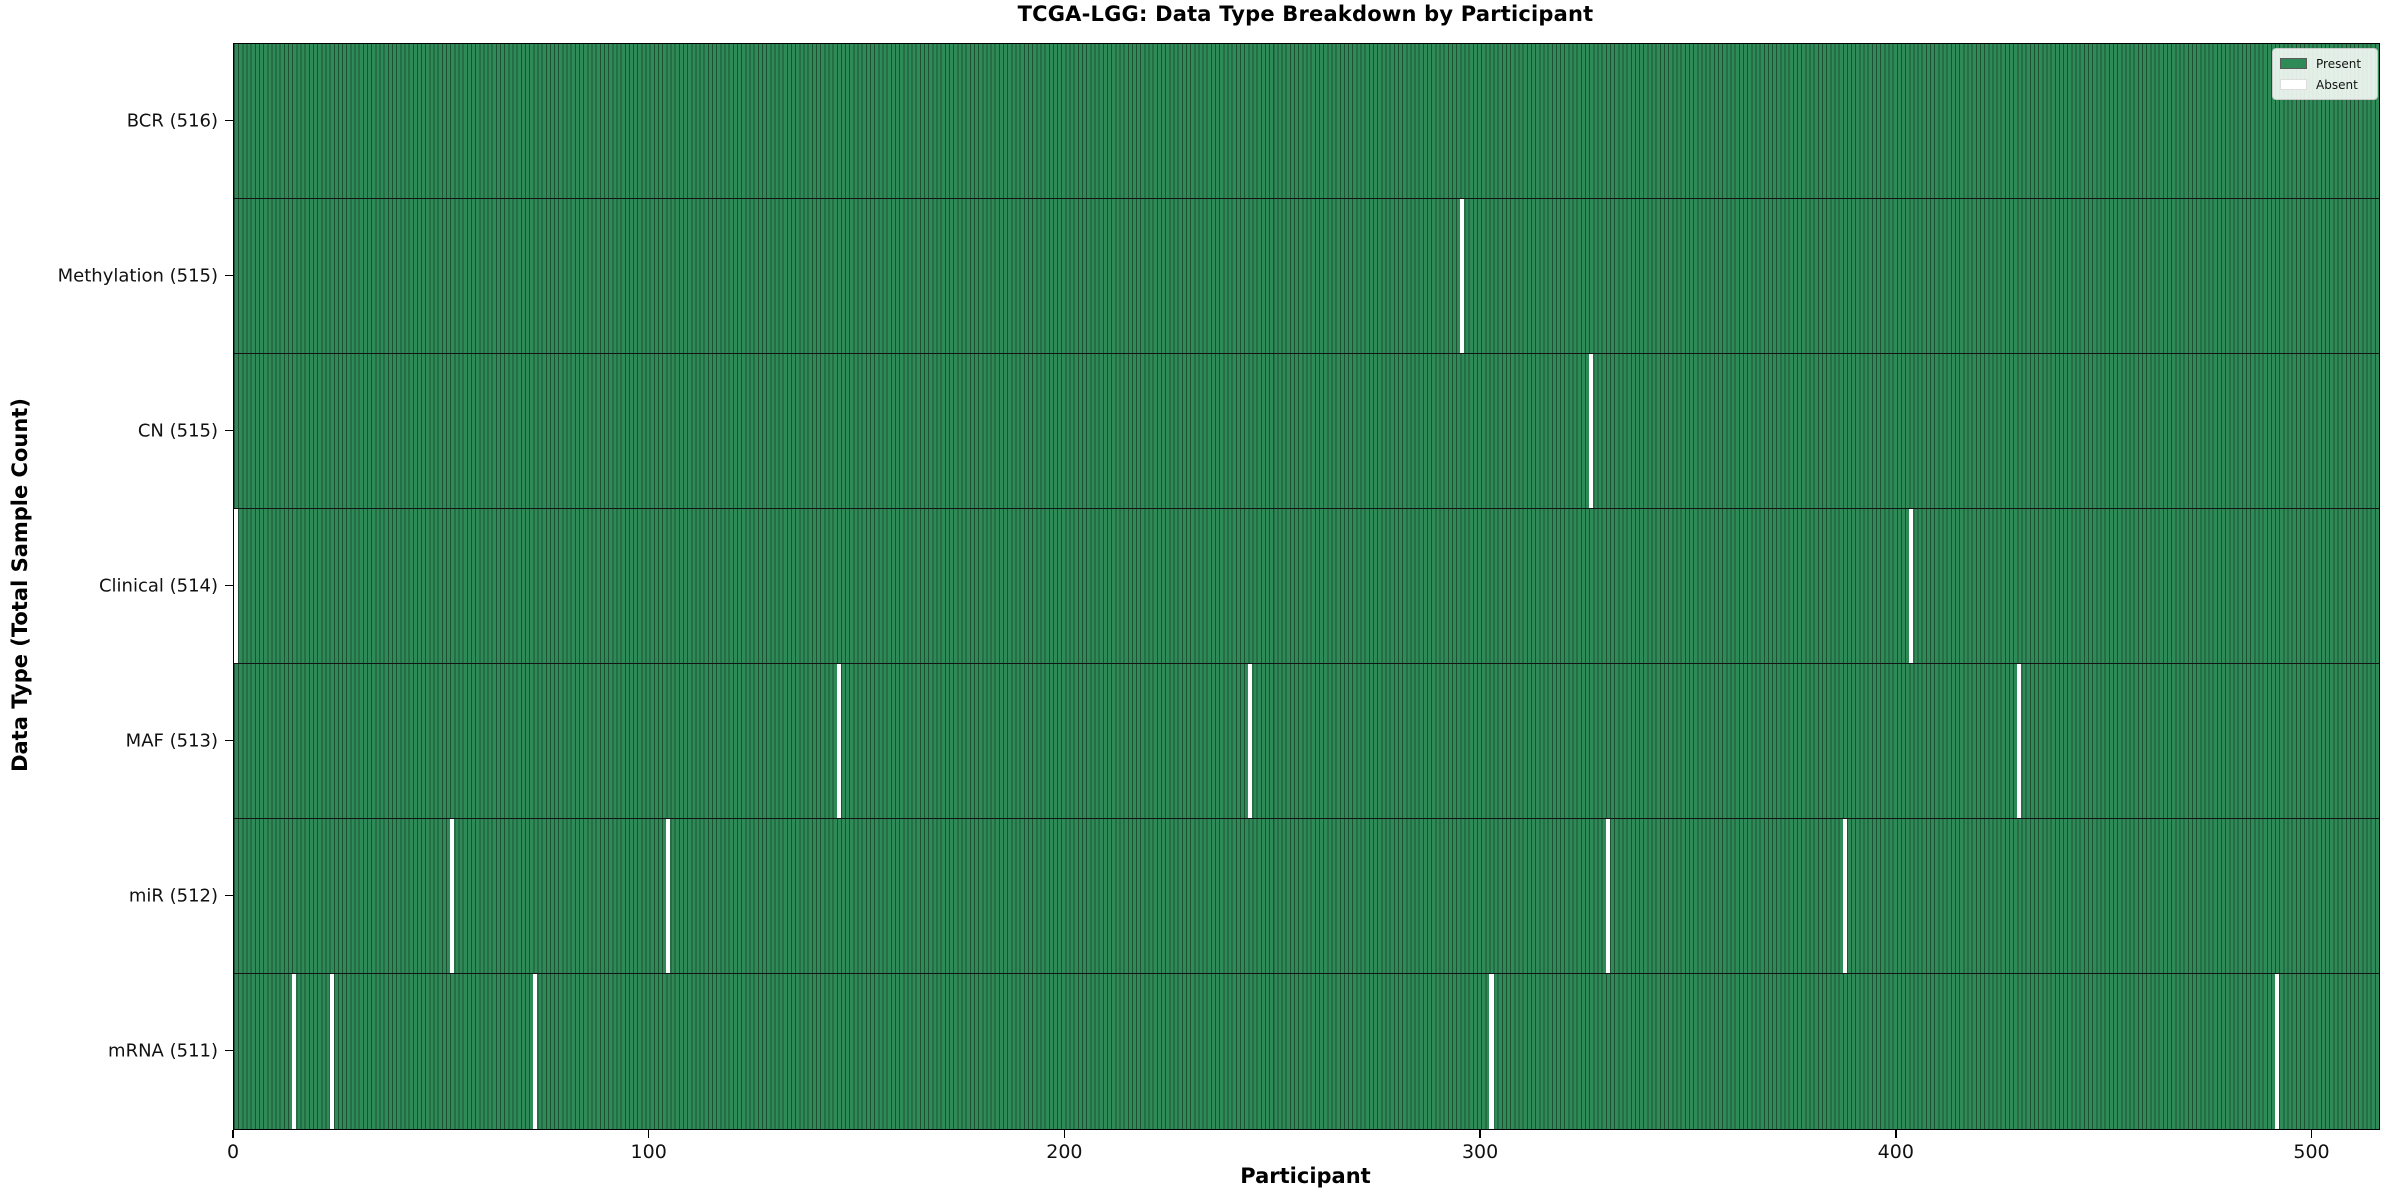 This screenshot has height=1200, width=2400. What do you see at coordinates (2293, 63) in the screenshot?
I see `legend-swatch-present` at bounding box center [2293, 63].